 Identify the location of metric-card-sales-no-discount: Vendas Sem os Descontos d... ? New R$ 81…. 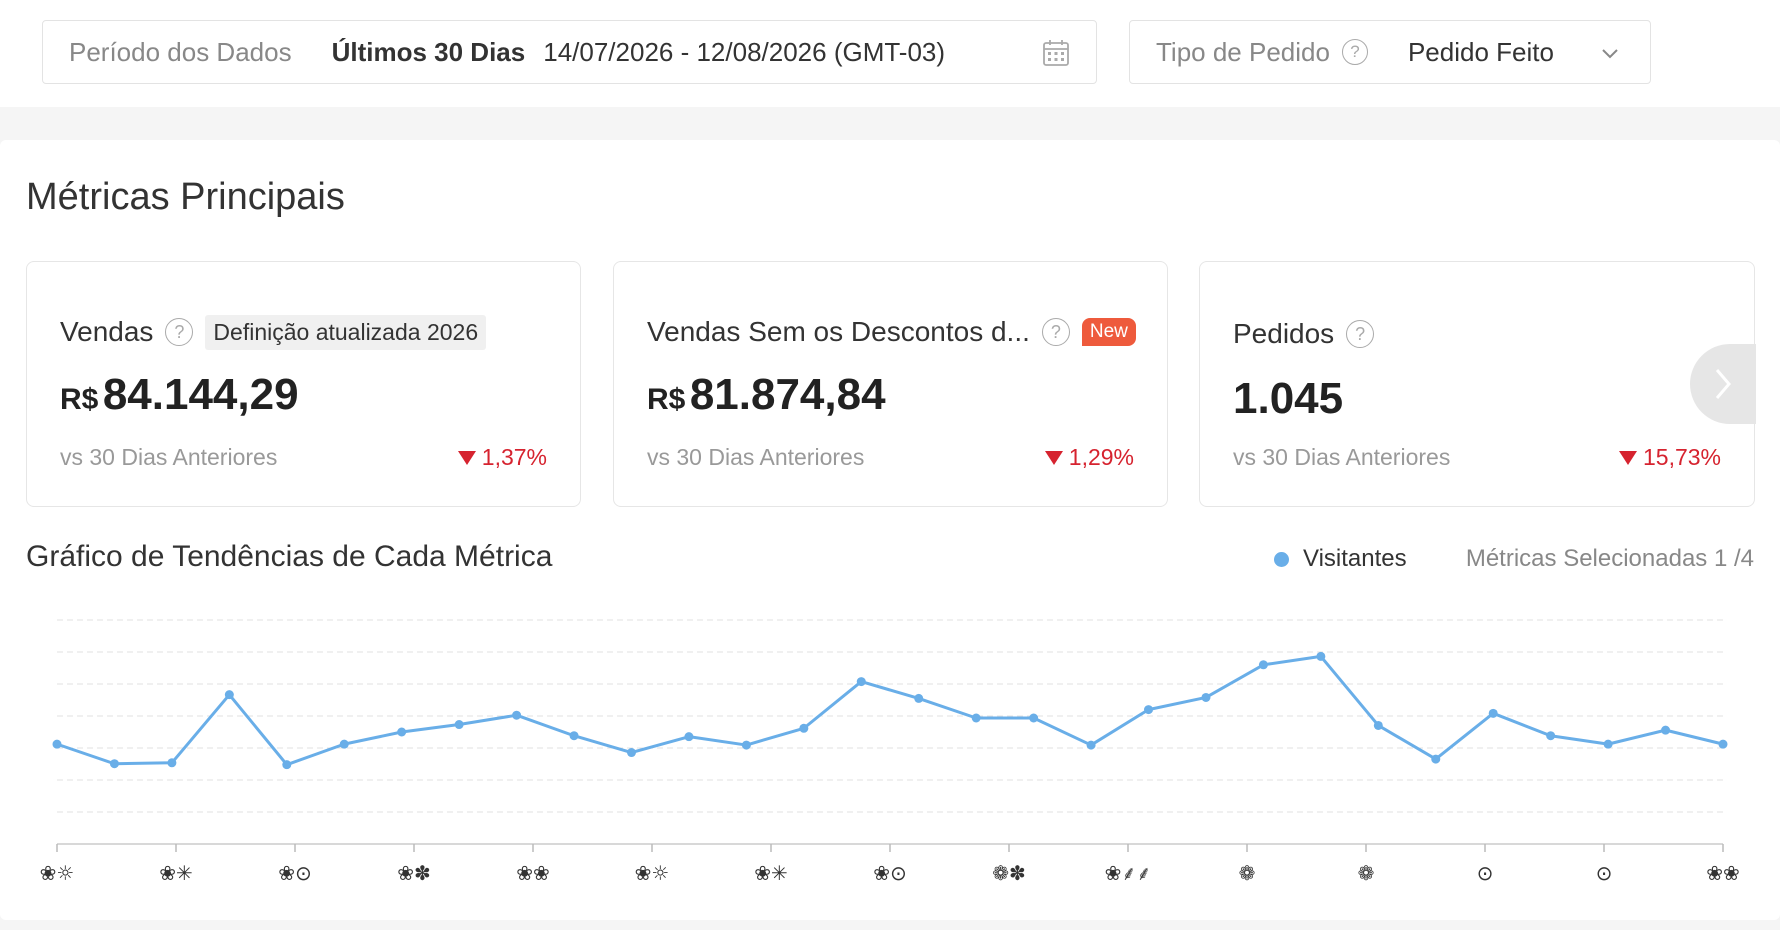
(890, 384).